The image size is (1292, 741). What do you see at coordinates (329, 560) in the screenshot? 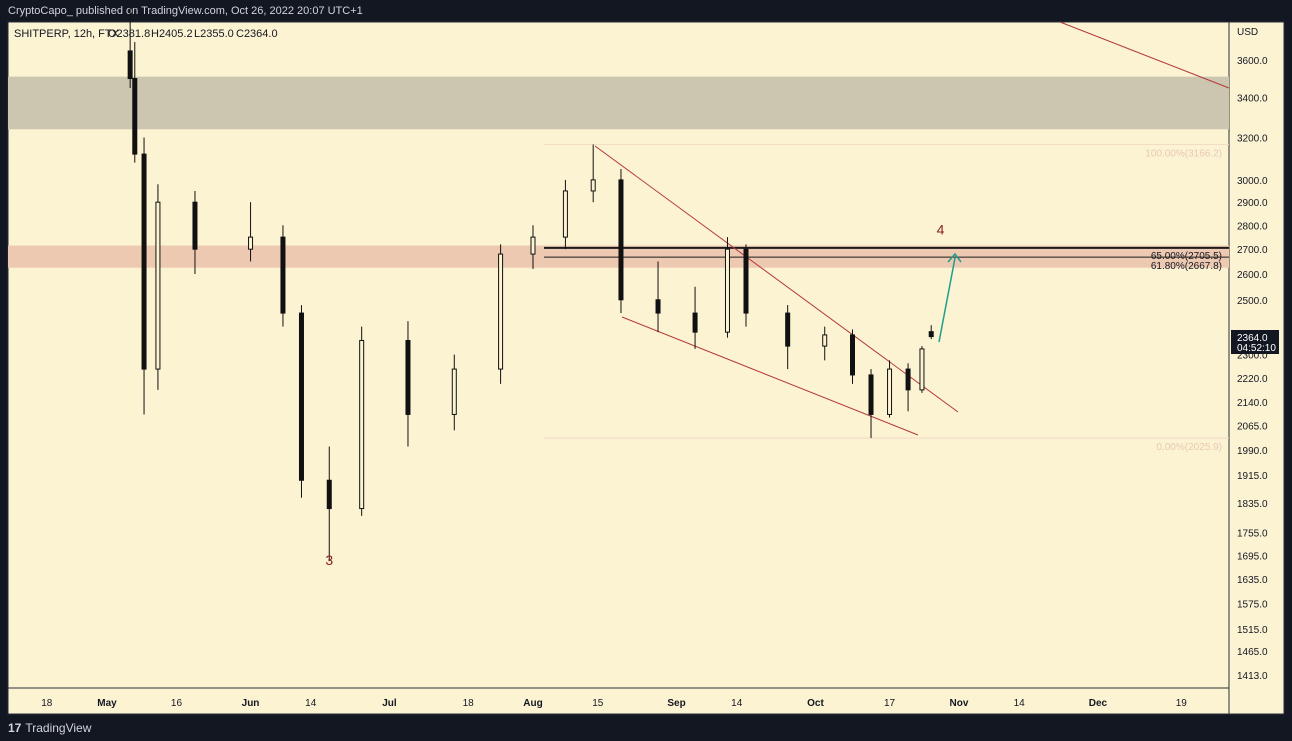
I see `wave-label: 3` at bounding box center [329, 560].